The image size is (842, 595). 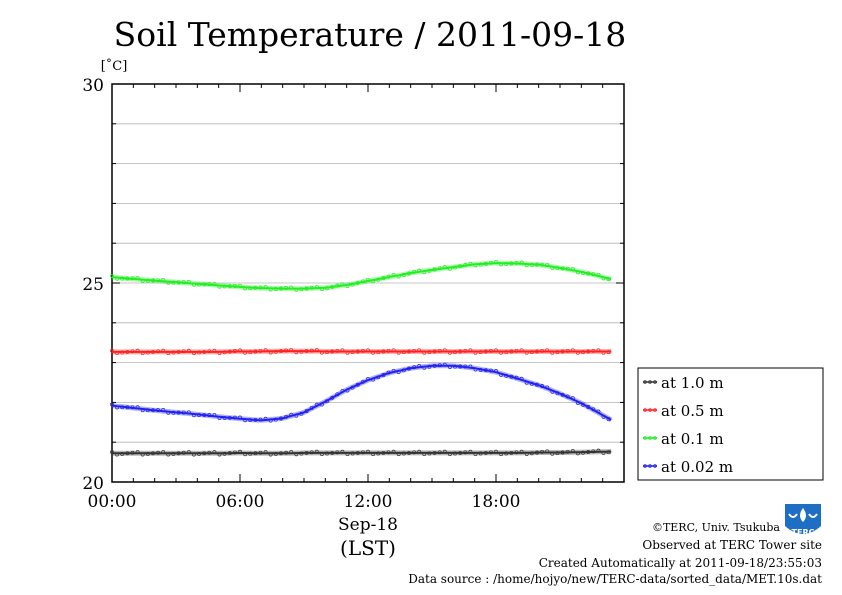 I want to click on series-line-at-0-02-m, so click(x=361, y=393).